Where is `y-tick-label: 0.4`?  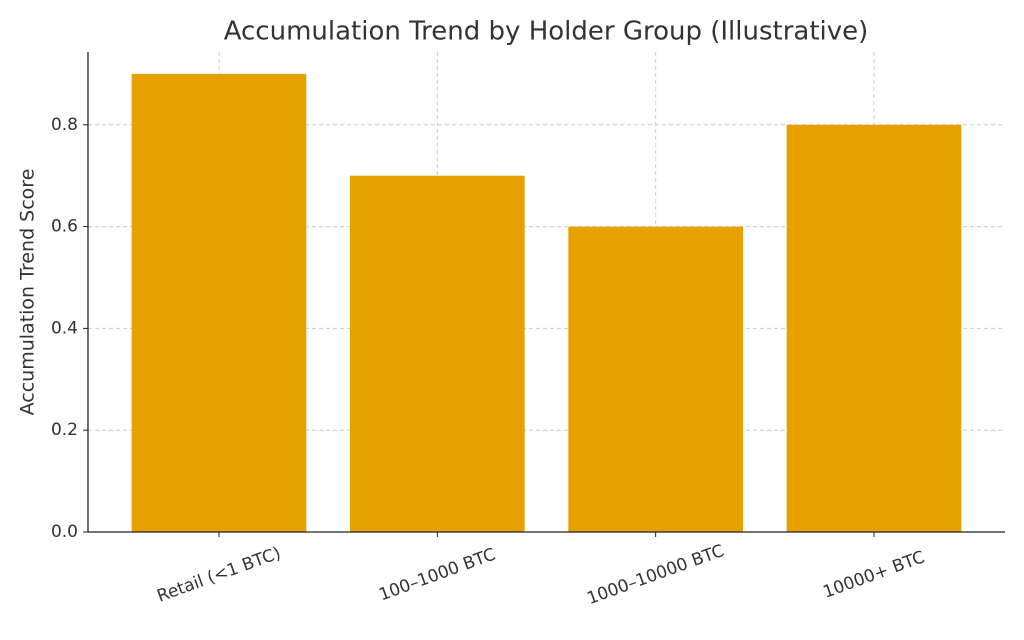 y-tick-label: 0.4 is located at coordinates (64, 328).